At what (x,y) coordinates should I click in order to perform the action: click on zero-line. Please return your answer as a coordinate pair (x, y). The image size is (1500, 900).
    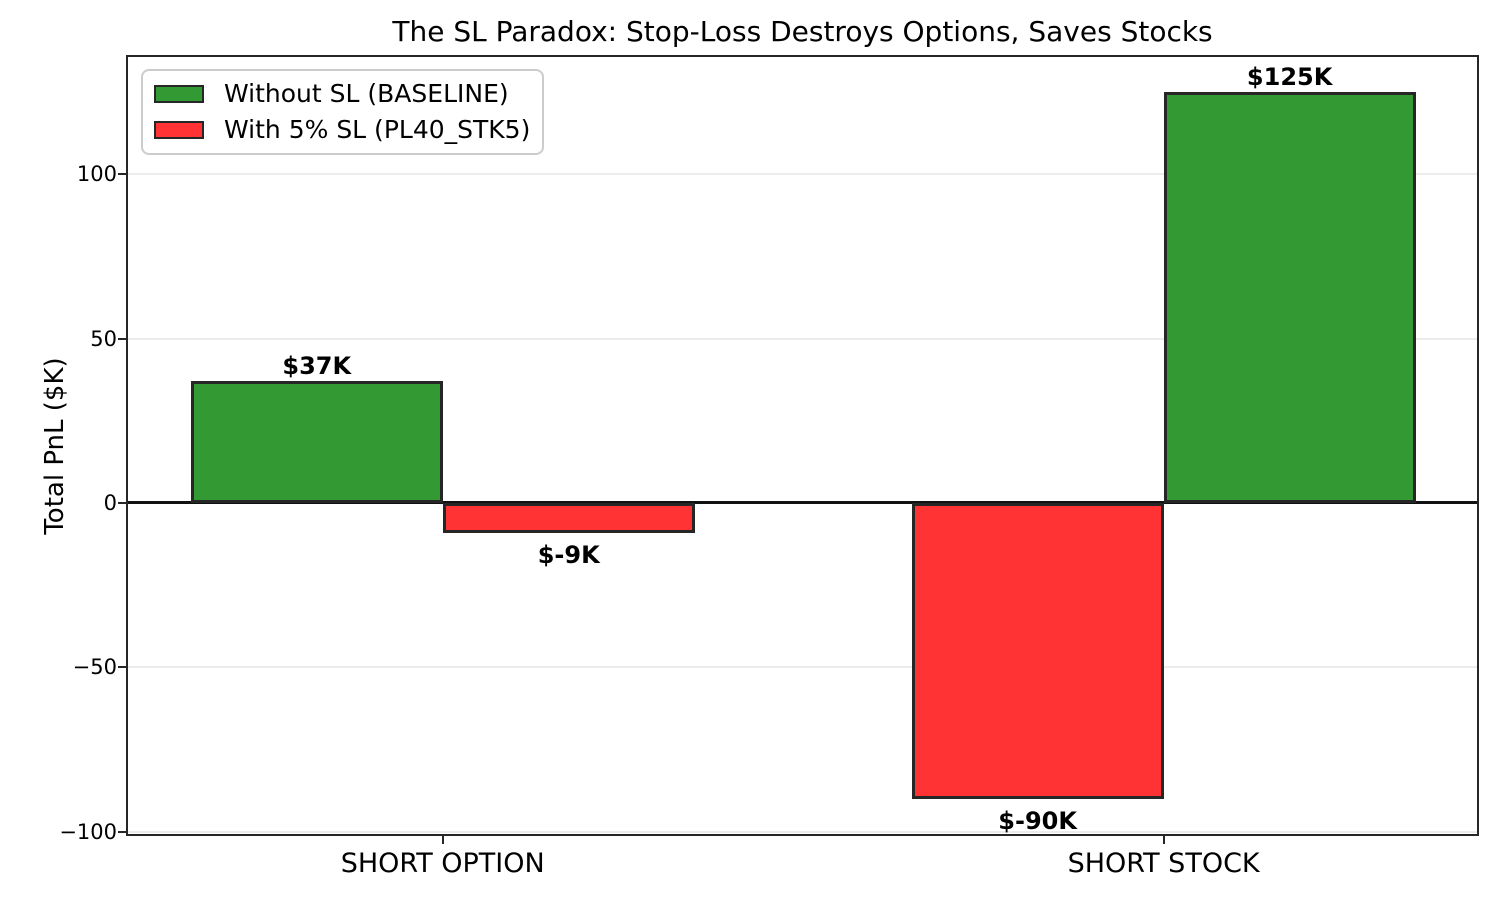
    Looking at the image, I should click on (802, 503).